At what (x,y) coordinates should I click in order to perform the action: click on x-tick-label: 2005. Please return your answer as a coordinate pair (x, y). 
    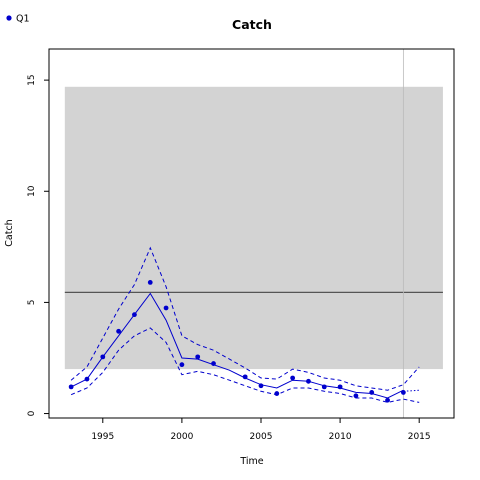
    Looking at the image, I should click on (261, 437).